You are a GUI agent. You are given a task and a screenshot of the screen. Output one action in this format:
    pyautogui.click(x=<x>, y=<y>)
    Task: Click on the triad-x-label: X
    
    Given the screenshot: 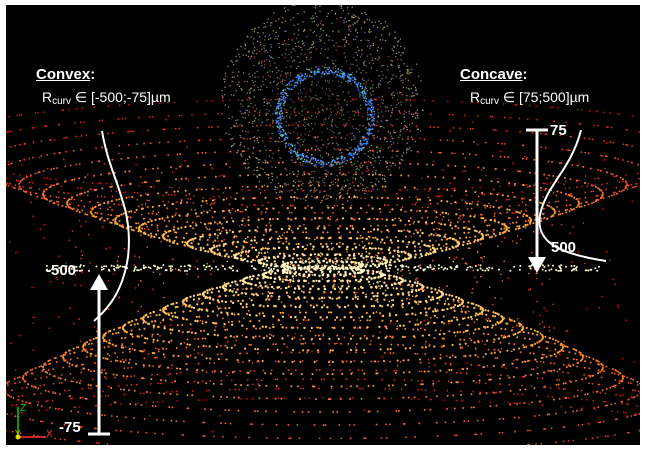 What is the action you would take?
    pyautogui.click(x=49, y=434)
    